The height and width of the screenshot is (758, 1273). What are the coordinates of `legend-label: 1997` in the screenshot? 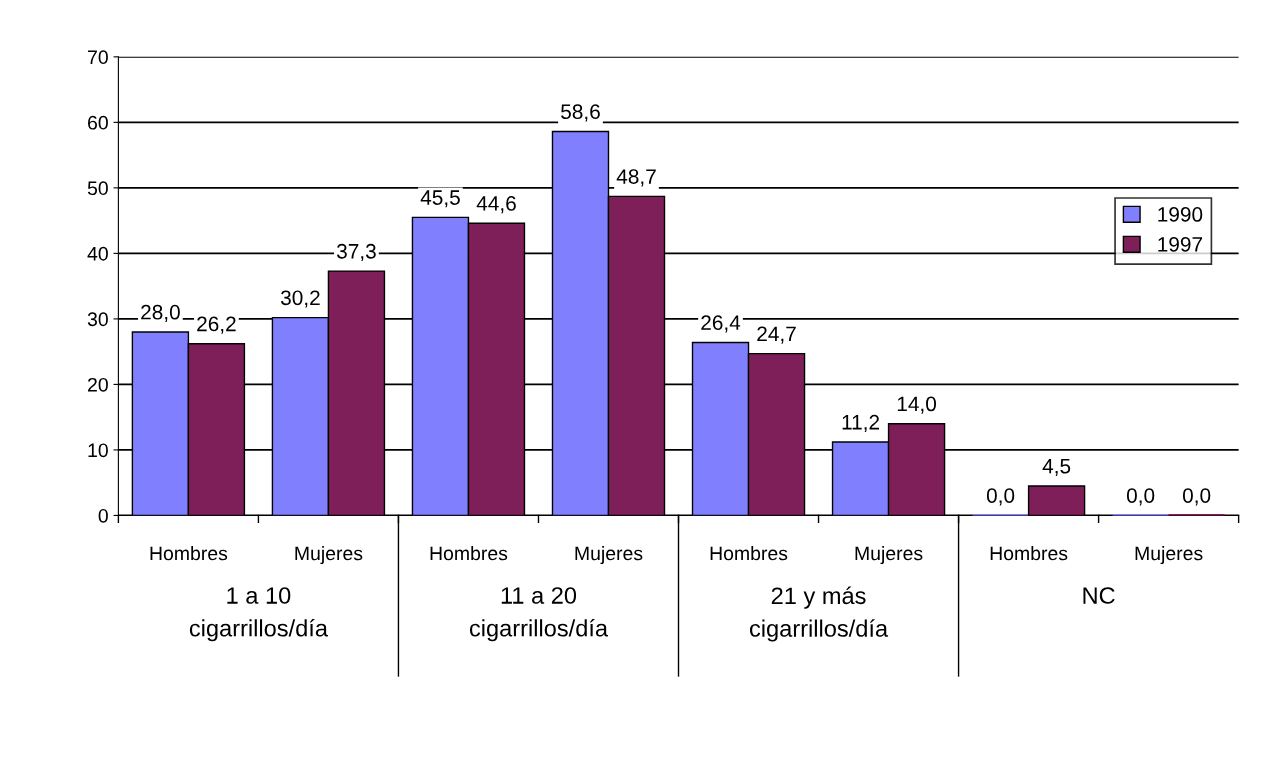 It's located at (1180, 244).